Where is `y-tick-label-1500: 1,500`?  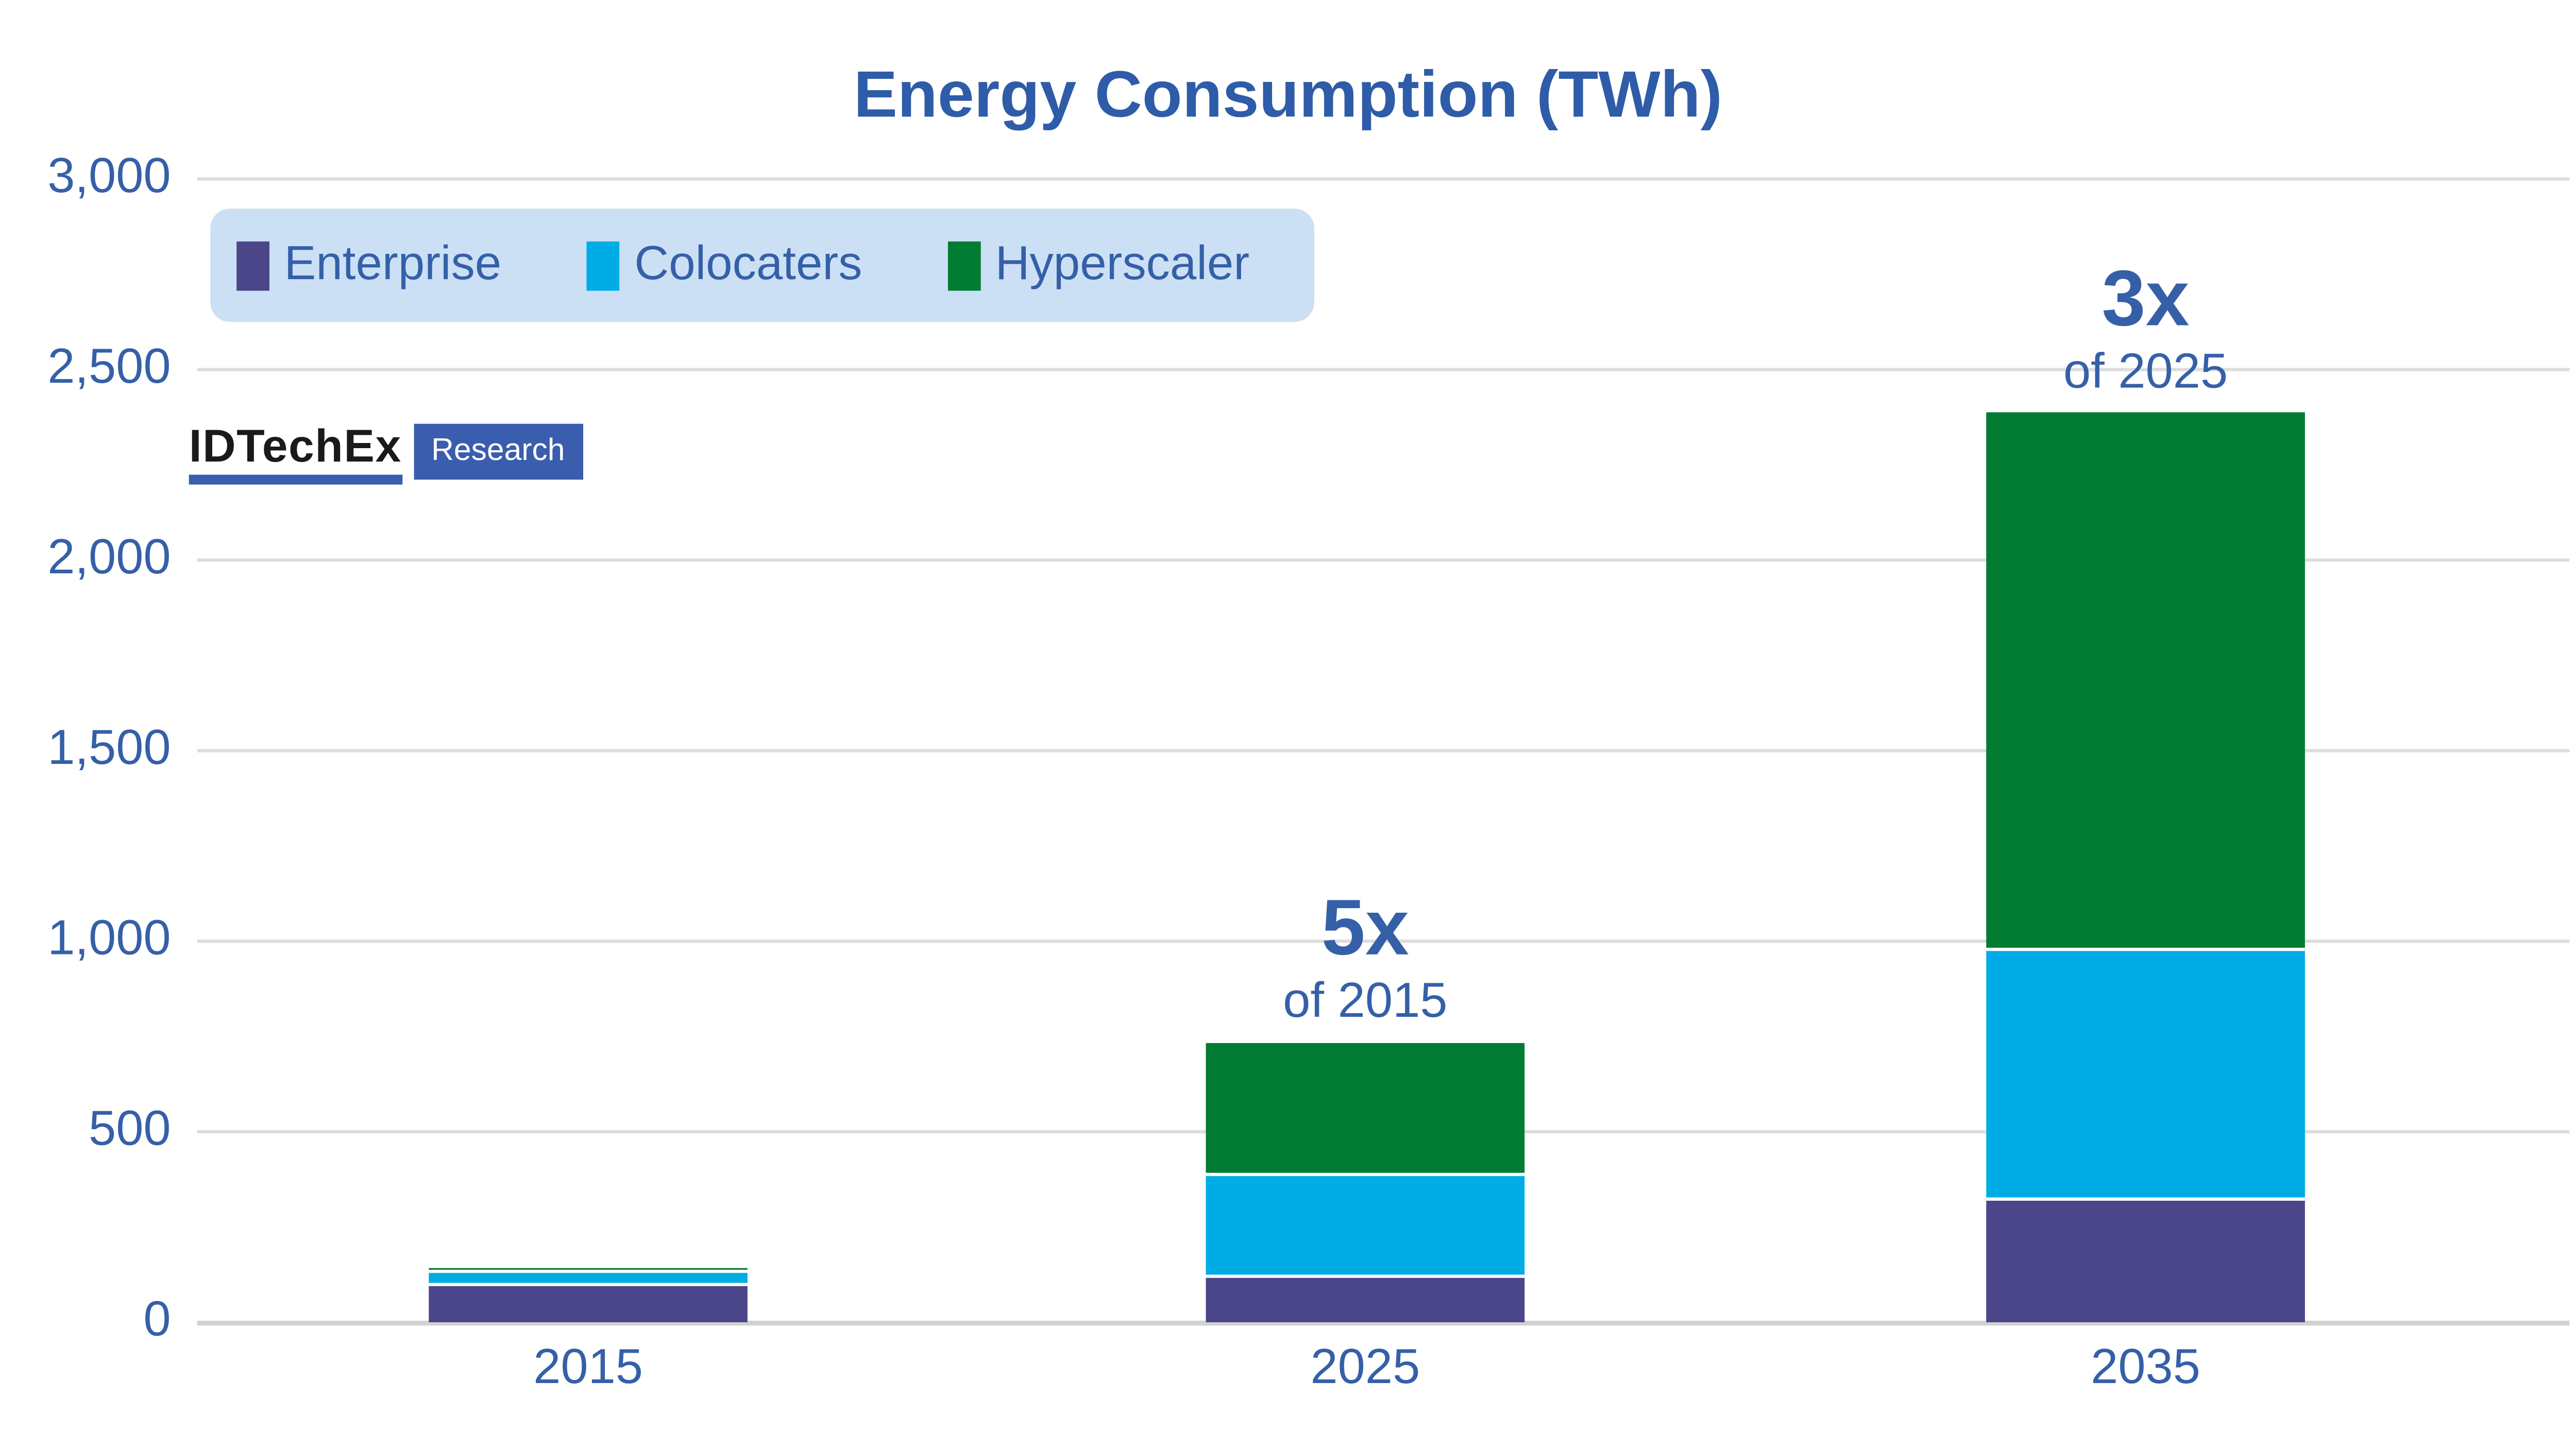 y-tick-label-1500: 1,500 is located at coordinates (109, 749).